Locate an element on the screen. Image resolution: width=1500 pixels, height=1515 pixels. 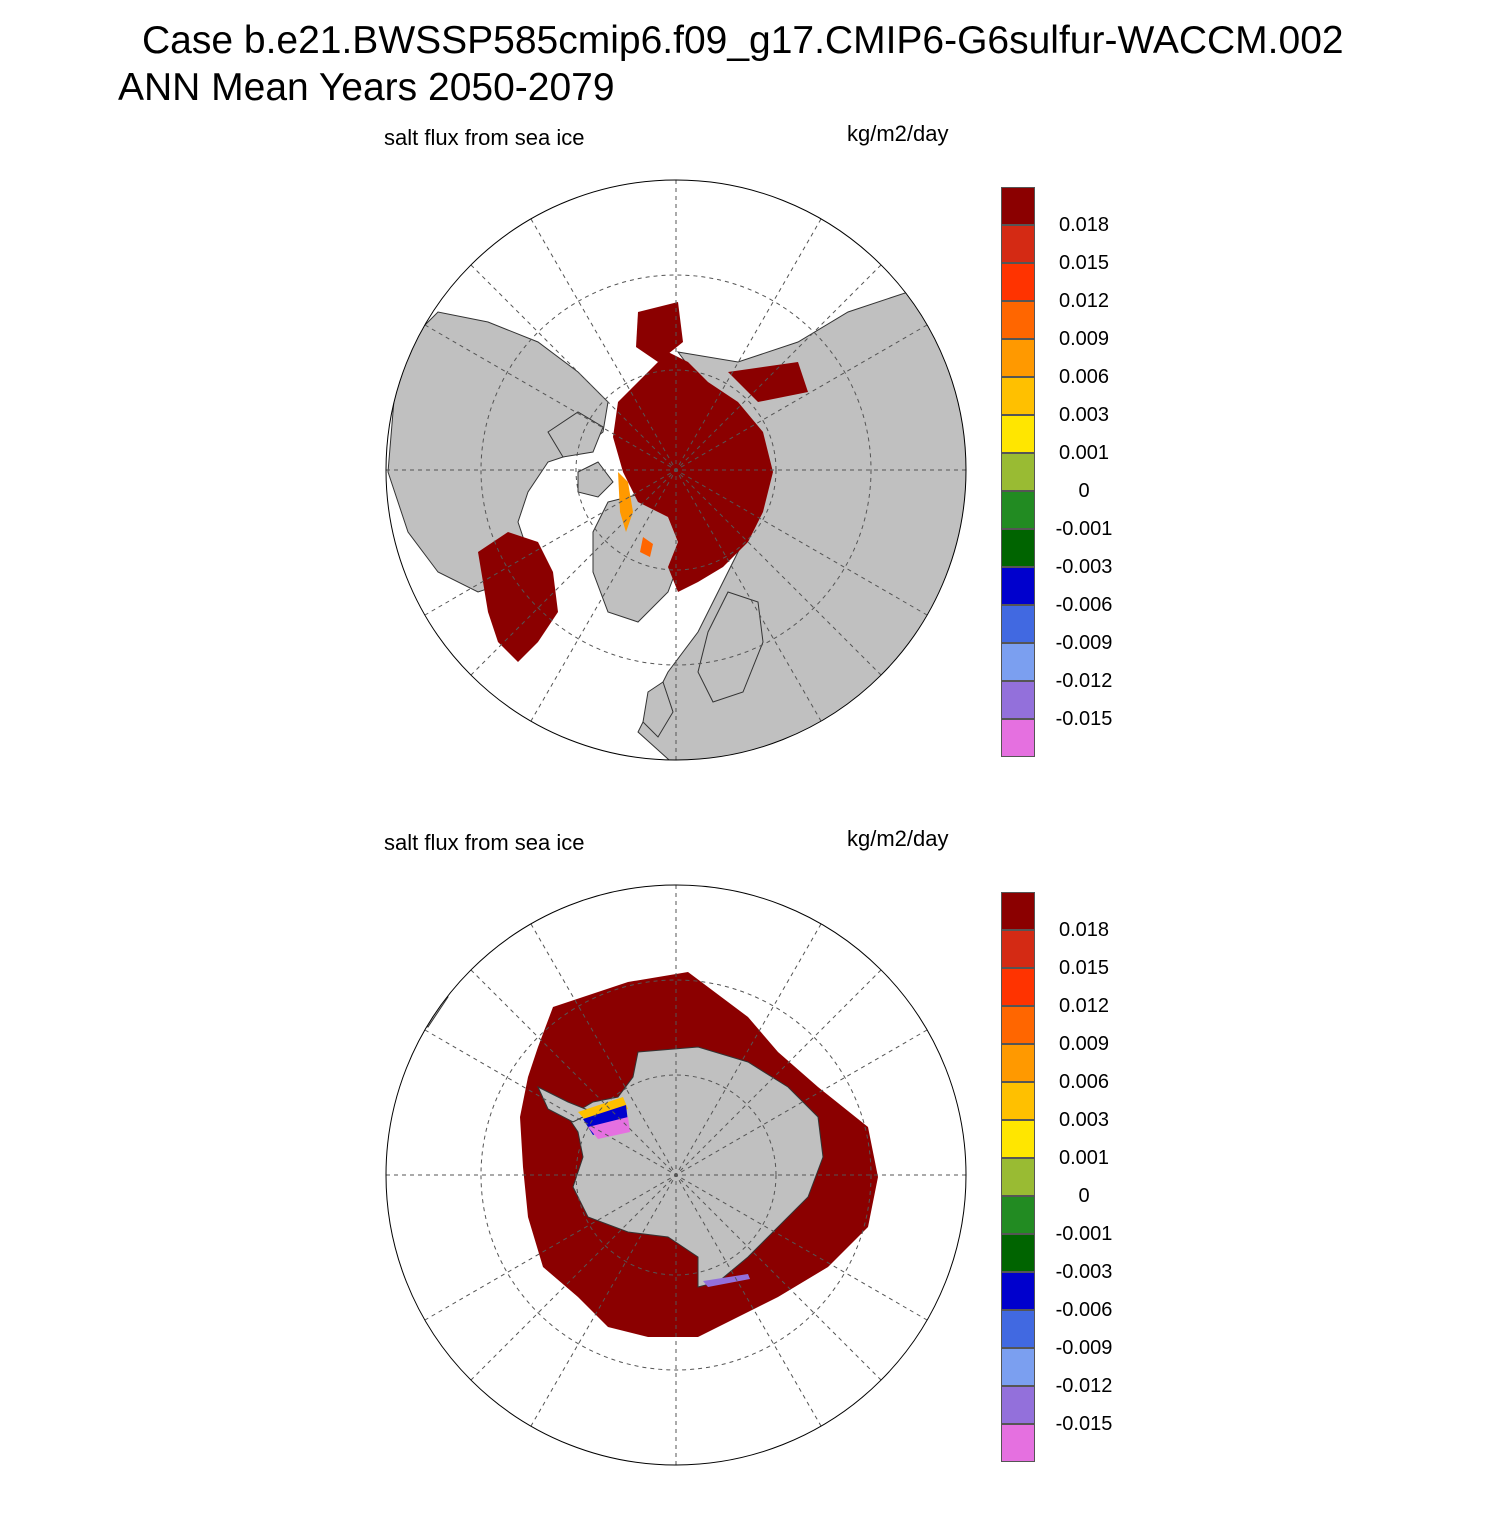
south-weddell-strong-negative is located at coordinates (609, 1128).